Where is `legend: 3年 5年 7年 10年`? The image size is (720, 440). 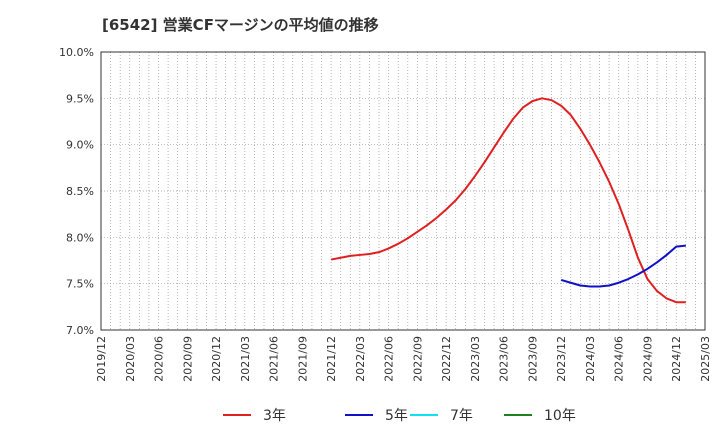
legend: 3年 5年 7年 10年 is located at coordinates (399, 416).